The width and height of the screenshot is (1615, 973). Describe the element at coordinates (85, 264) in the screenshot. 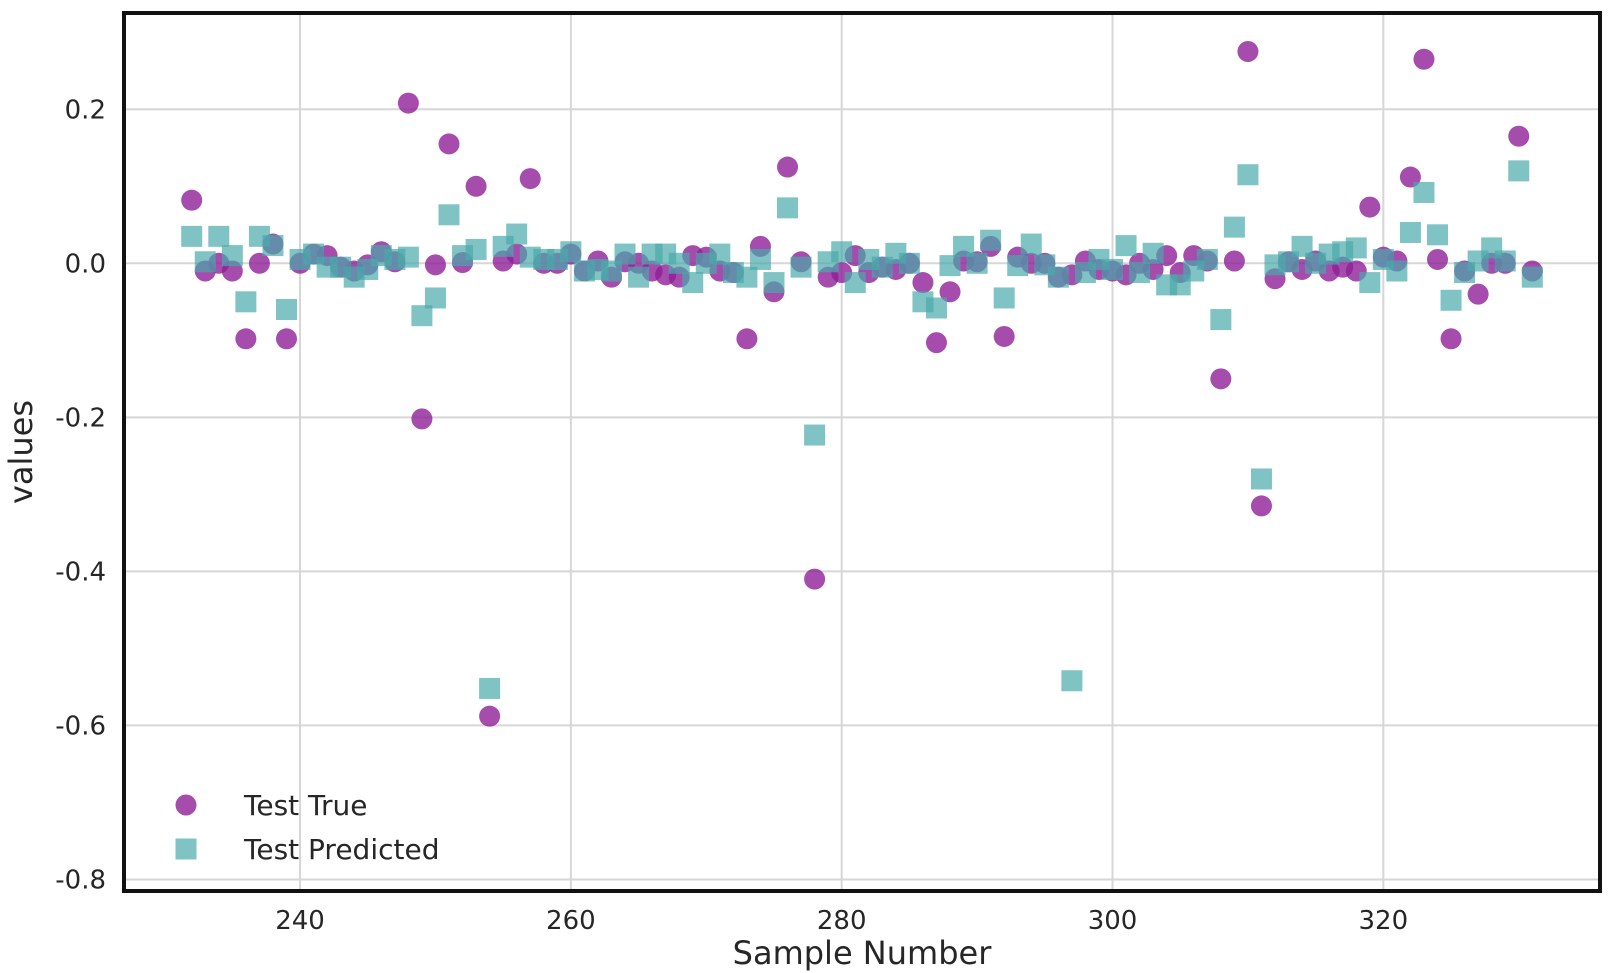

I see `y-tick-label: 0.0` at that location.